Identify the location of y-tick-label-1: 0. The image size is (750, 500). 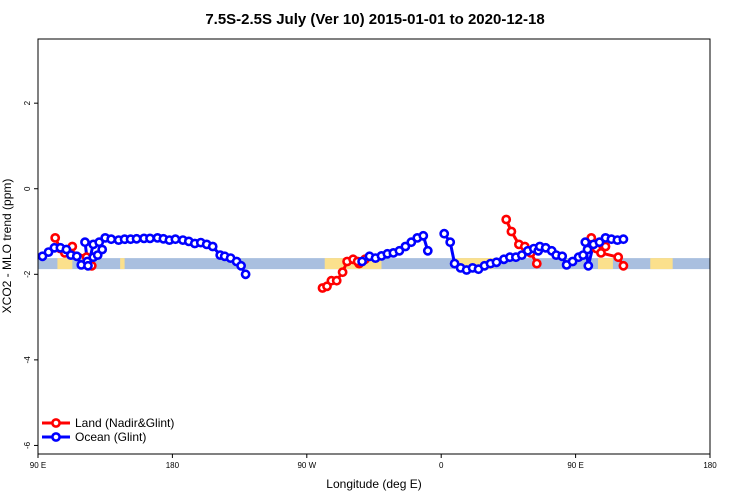
(27, 188).